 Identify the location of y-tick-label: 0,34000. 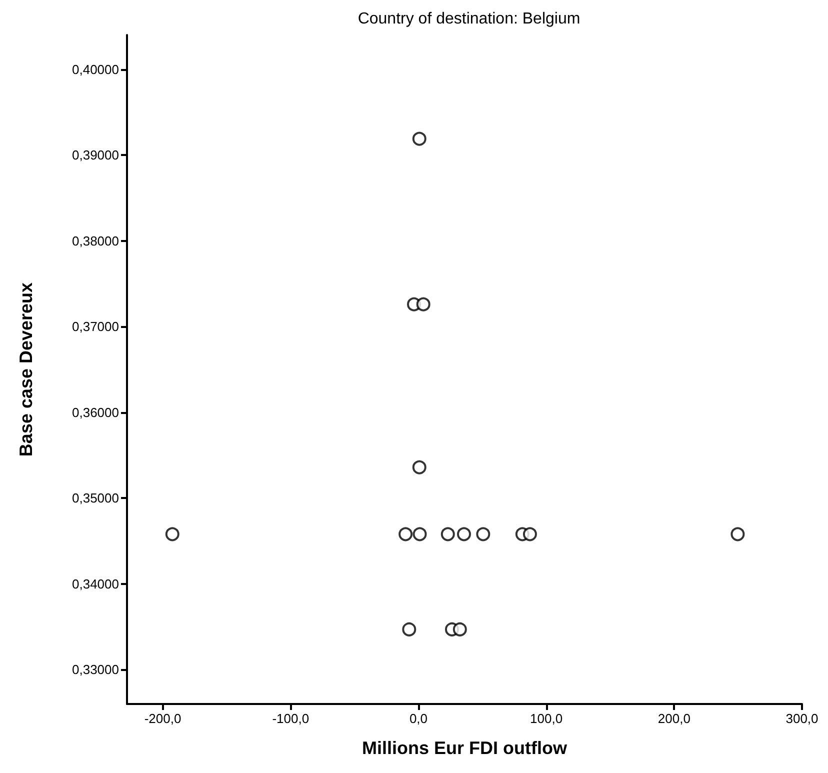
(95, 584).